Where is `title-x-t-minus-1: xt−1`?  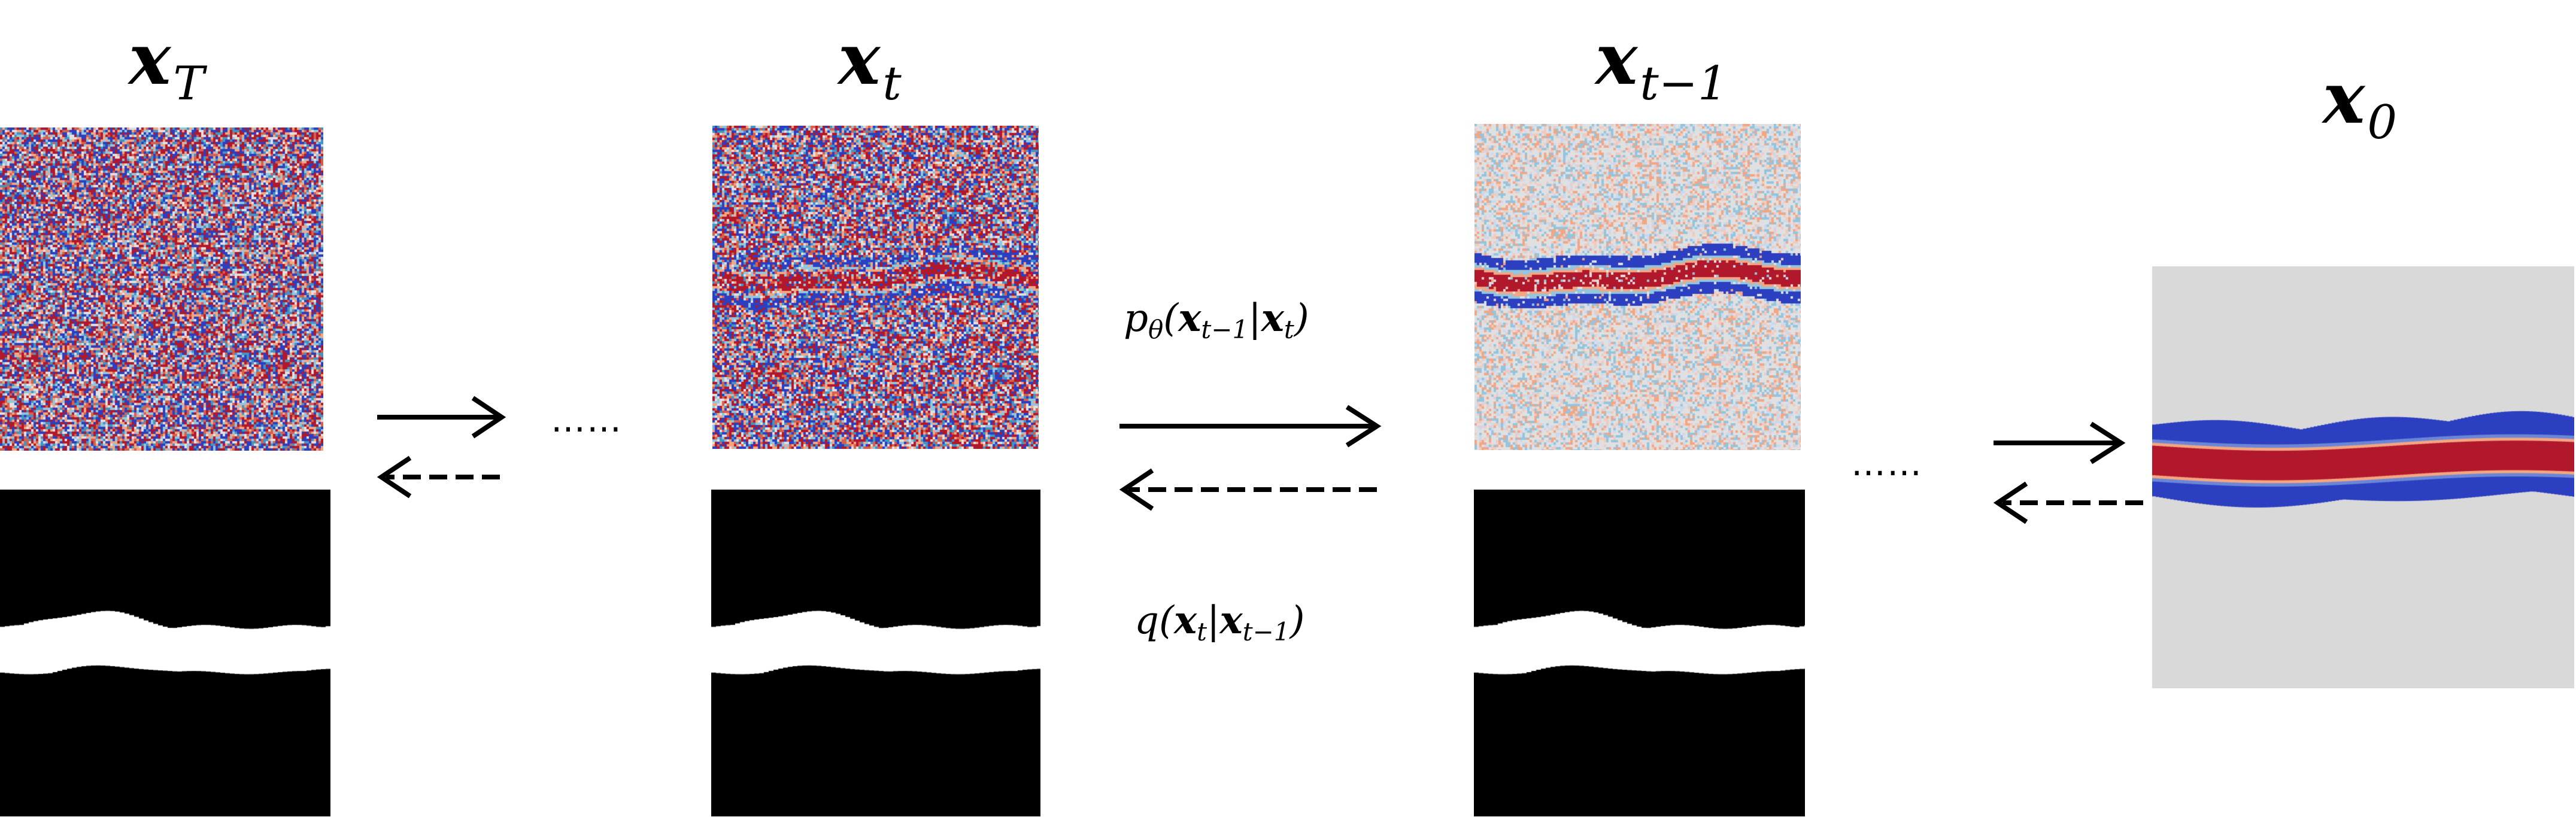
title-x-t-minus-1: xt−1 is located at coordinates (1661, 64).